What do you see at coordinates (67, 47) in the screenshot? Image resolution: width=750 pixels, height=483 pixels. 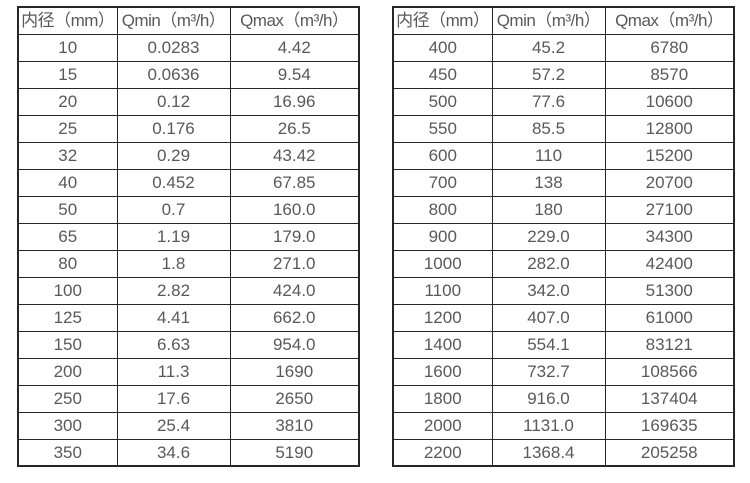 I see `table-cell: 10` at bounding box center [67, 47].